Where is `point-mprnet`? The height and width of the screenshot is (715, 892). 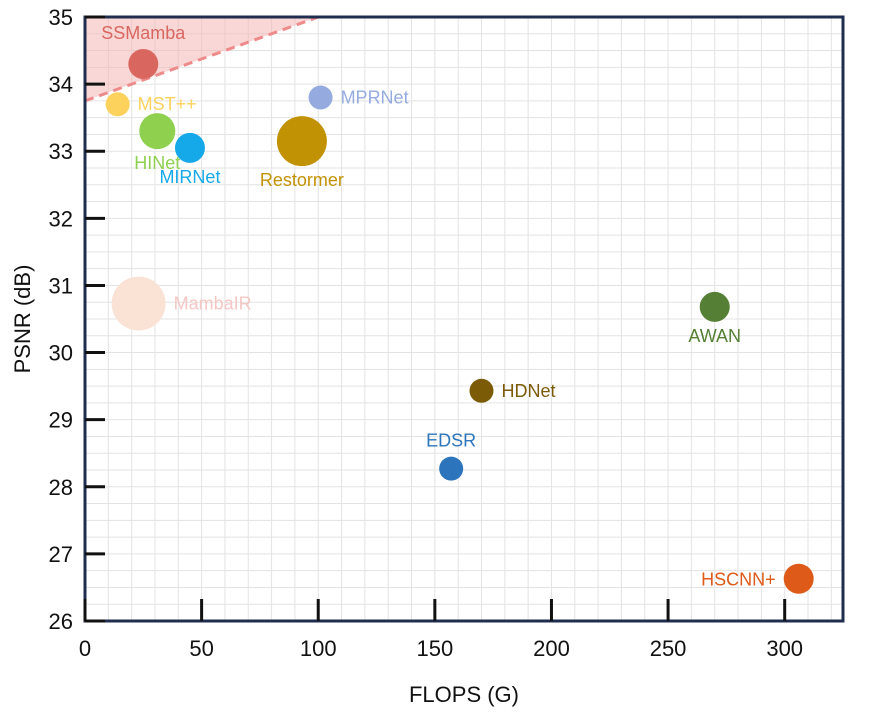 point-mprnet is located at coordinates (320, 97).